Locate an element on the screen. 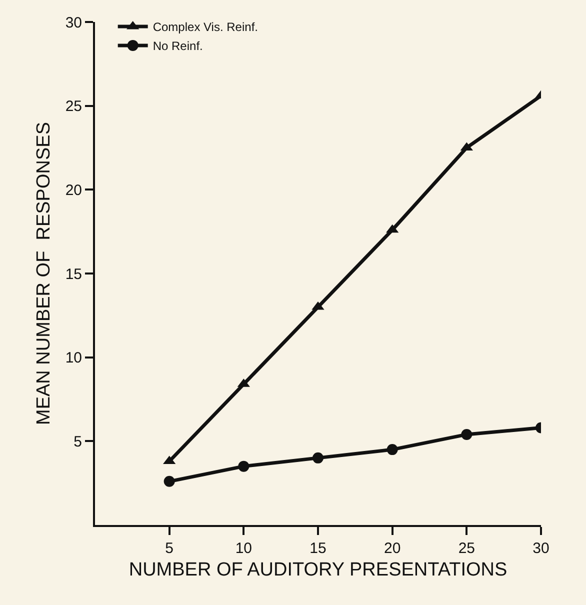 The height and width of the screenshot is (605, 586). legend-label: No Reinf. is located at coordinates (177, 46).